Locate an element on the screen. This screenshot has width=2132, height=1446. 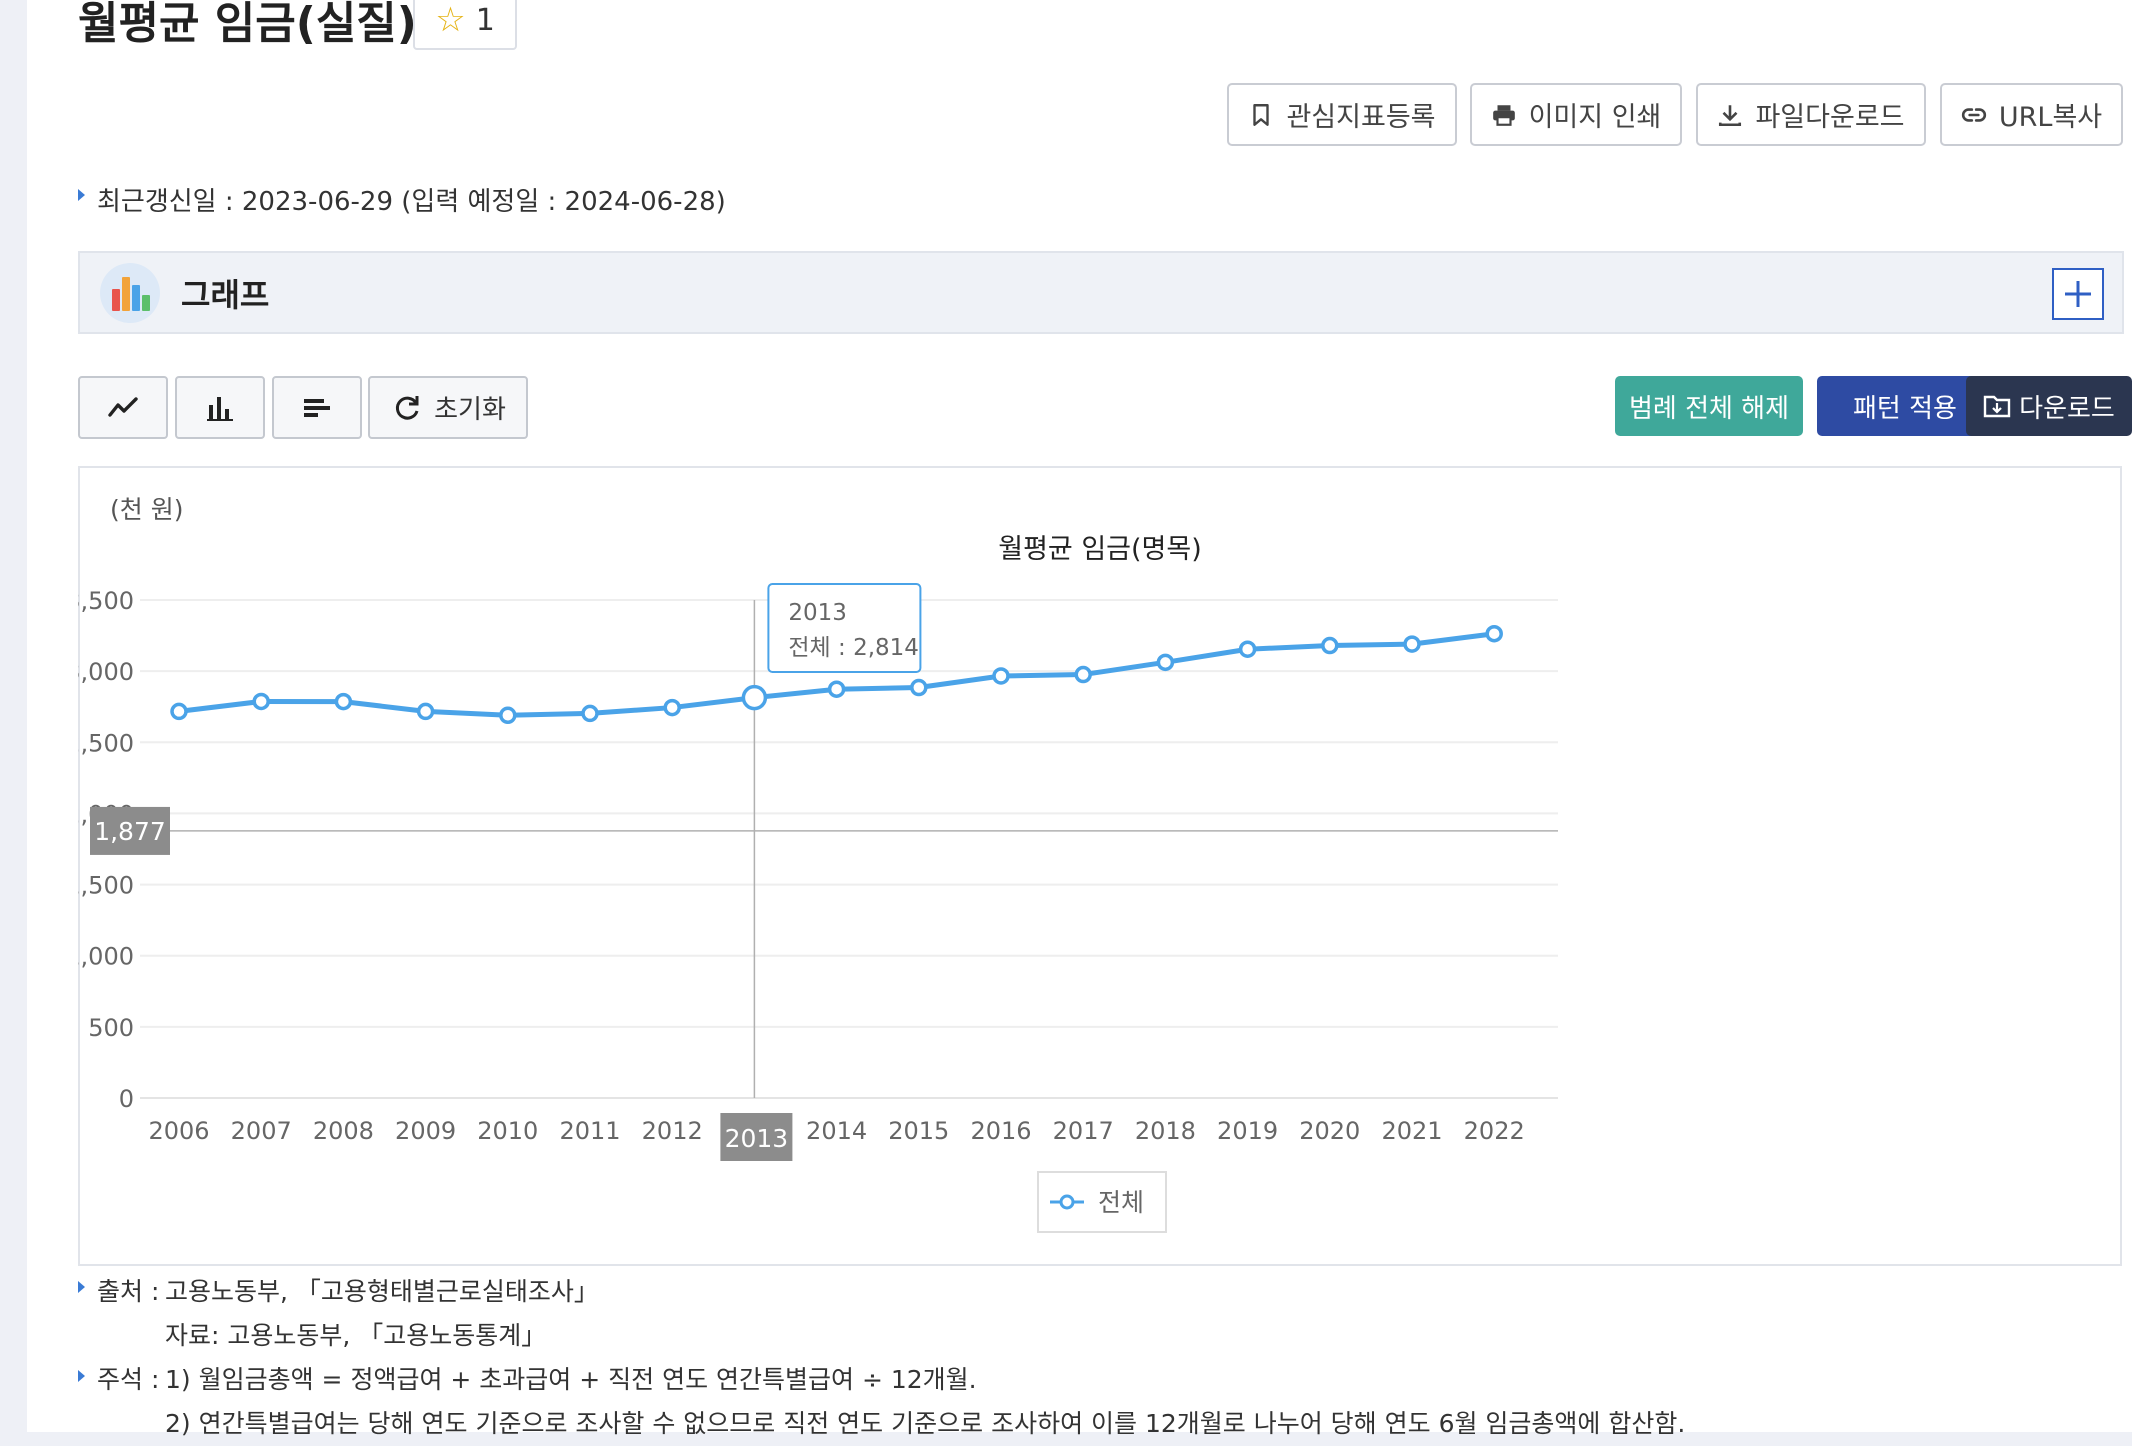
line-chart-button is located at coordinates (123, 407).